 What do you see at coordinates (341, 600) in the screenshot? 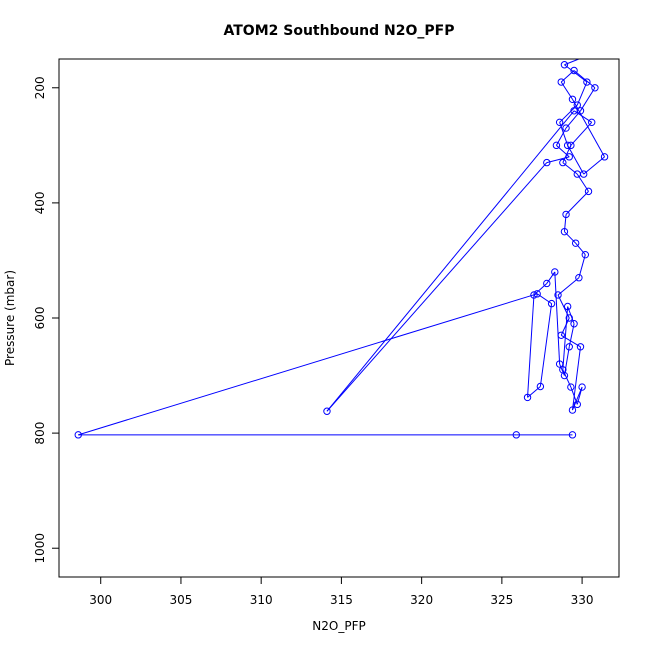
I see `x-tick-label: 315` at bounding box center [341, 600].